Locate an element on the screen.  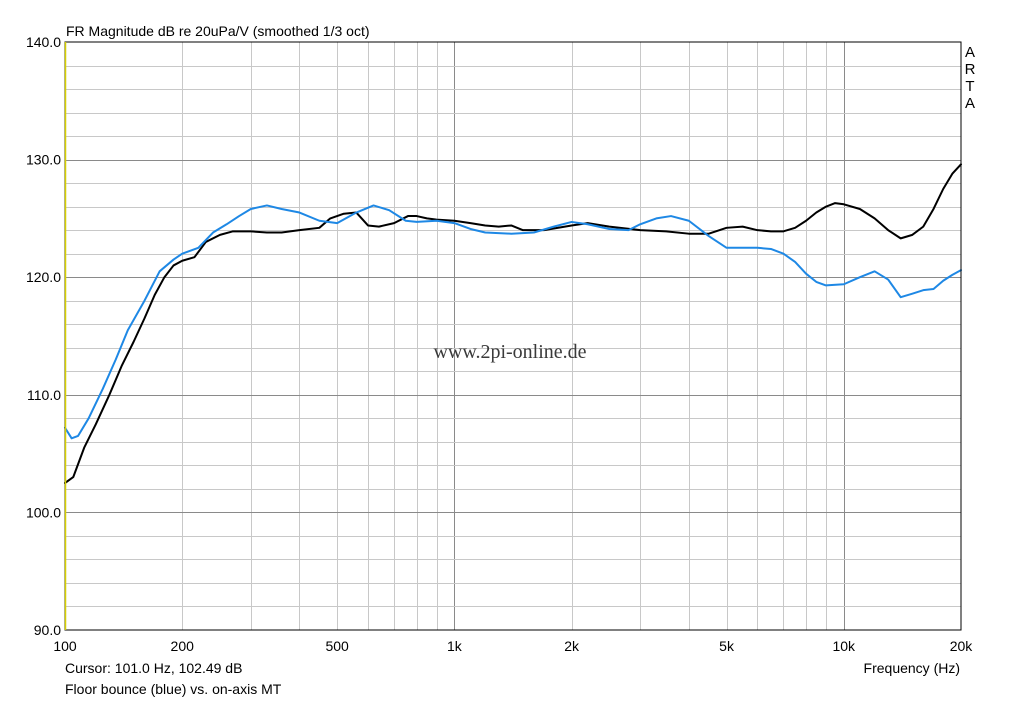
x-tick-label: 100 is located at coordinates (65, 646).